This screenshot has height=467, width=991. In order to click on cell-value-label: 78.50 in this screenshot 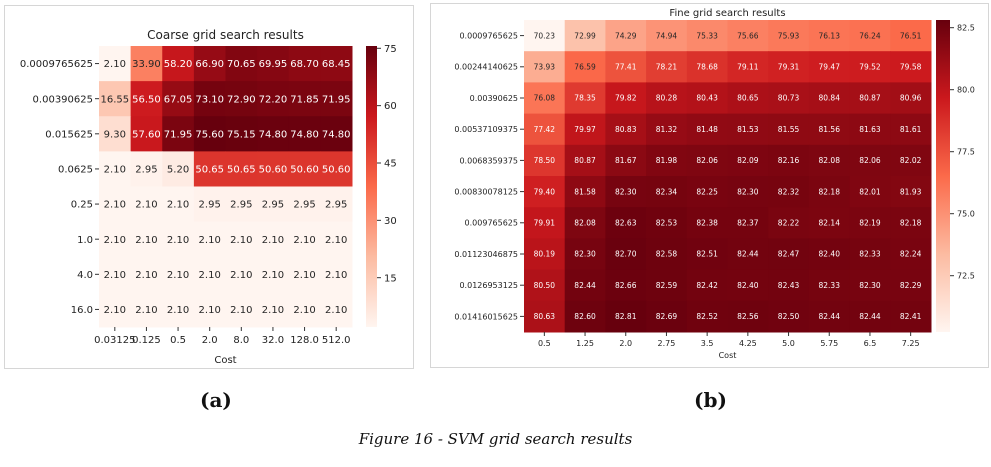, I will do `click(545, 160)`.